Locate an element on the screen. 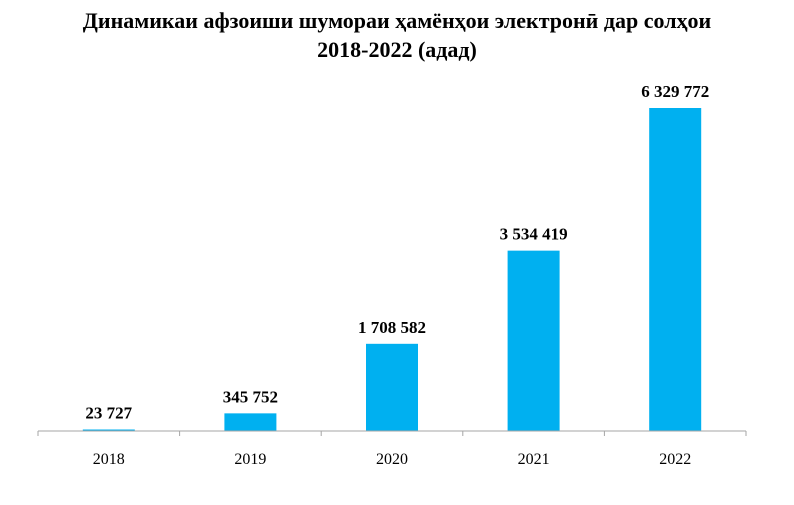  x-tick-label-2018: 2018 is located at coordinates (109, 459).